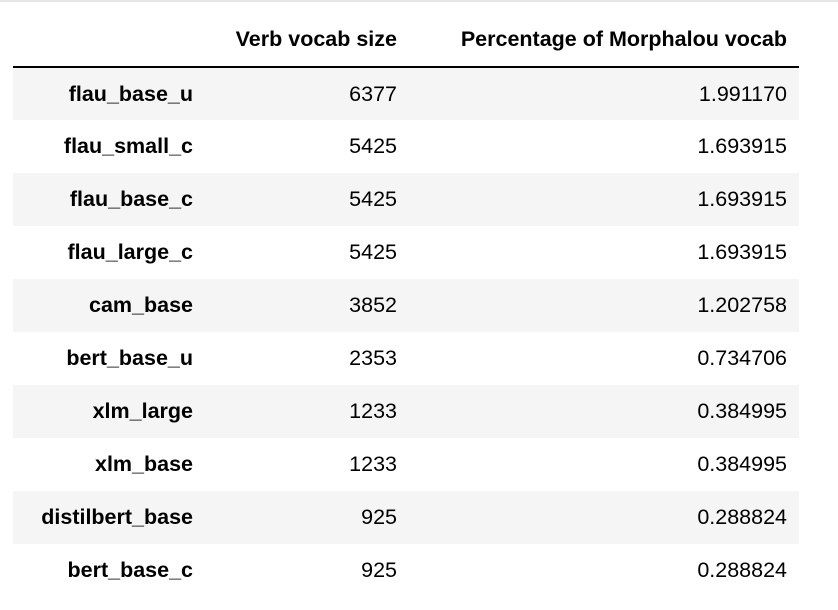 This screenshot has height=610, width=838. What do you see at coordinates (117, 517) in the screenshot?
I see `row-index: distilbert_base` at bounding box center [117, 517].